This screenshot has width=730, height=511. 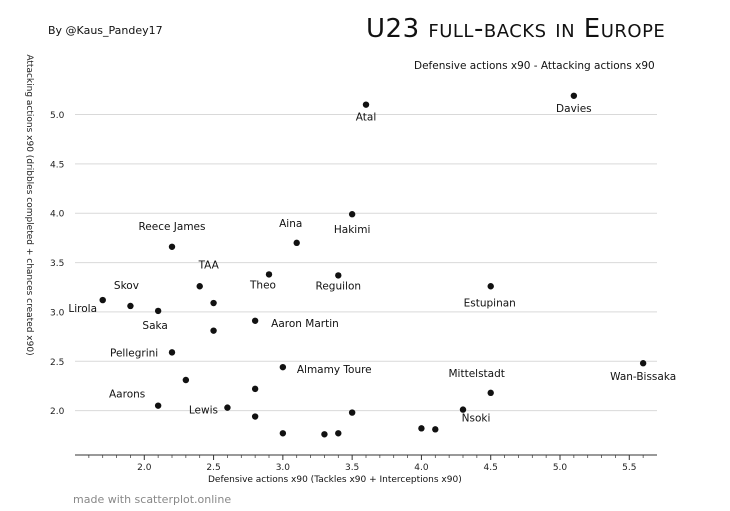 I want to click on point-label: Mittelstadt, so click(x=477, y=374).